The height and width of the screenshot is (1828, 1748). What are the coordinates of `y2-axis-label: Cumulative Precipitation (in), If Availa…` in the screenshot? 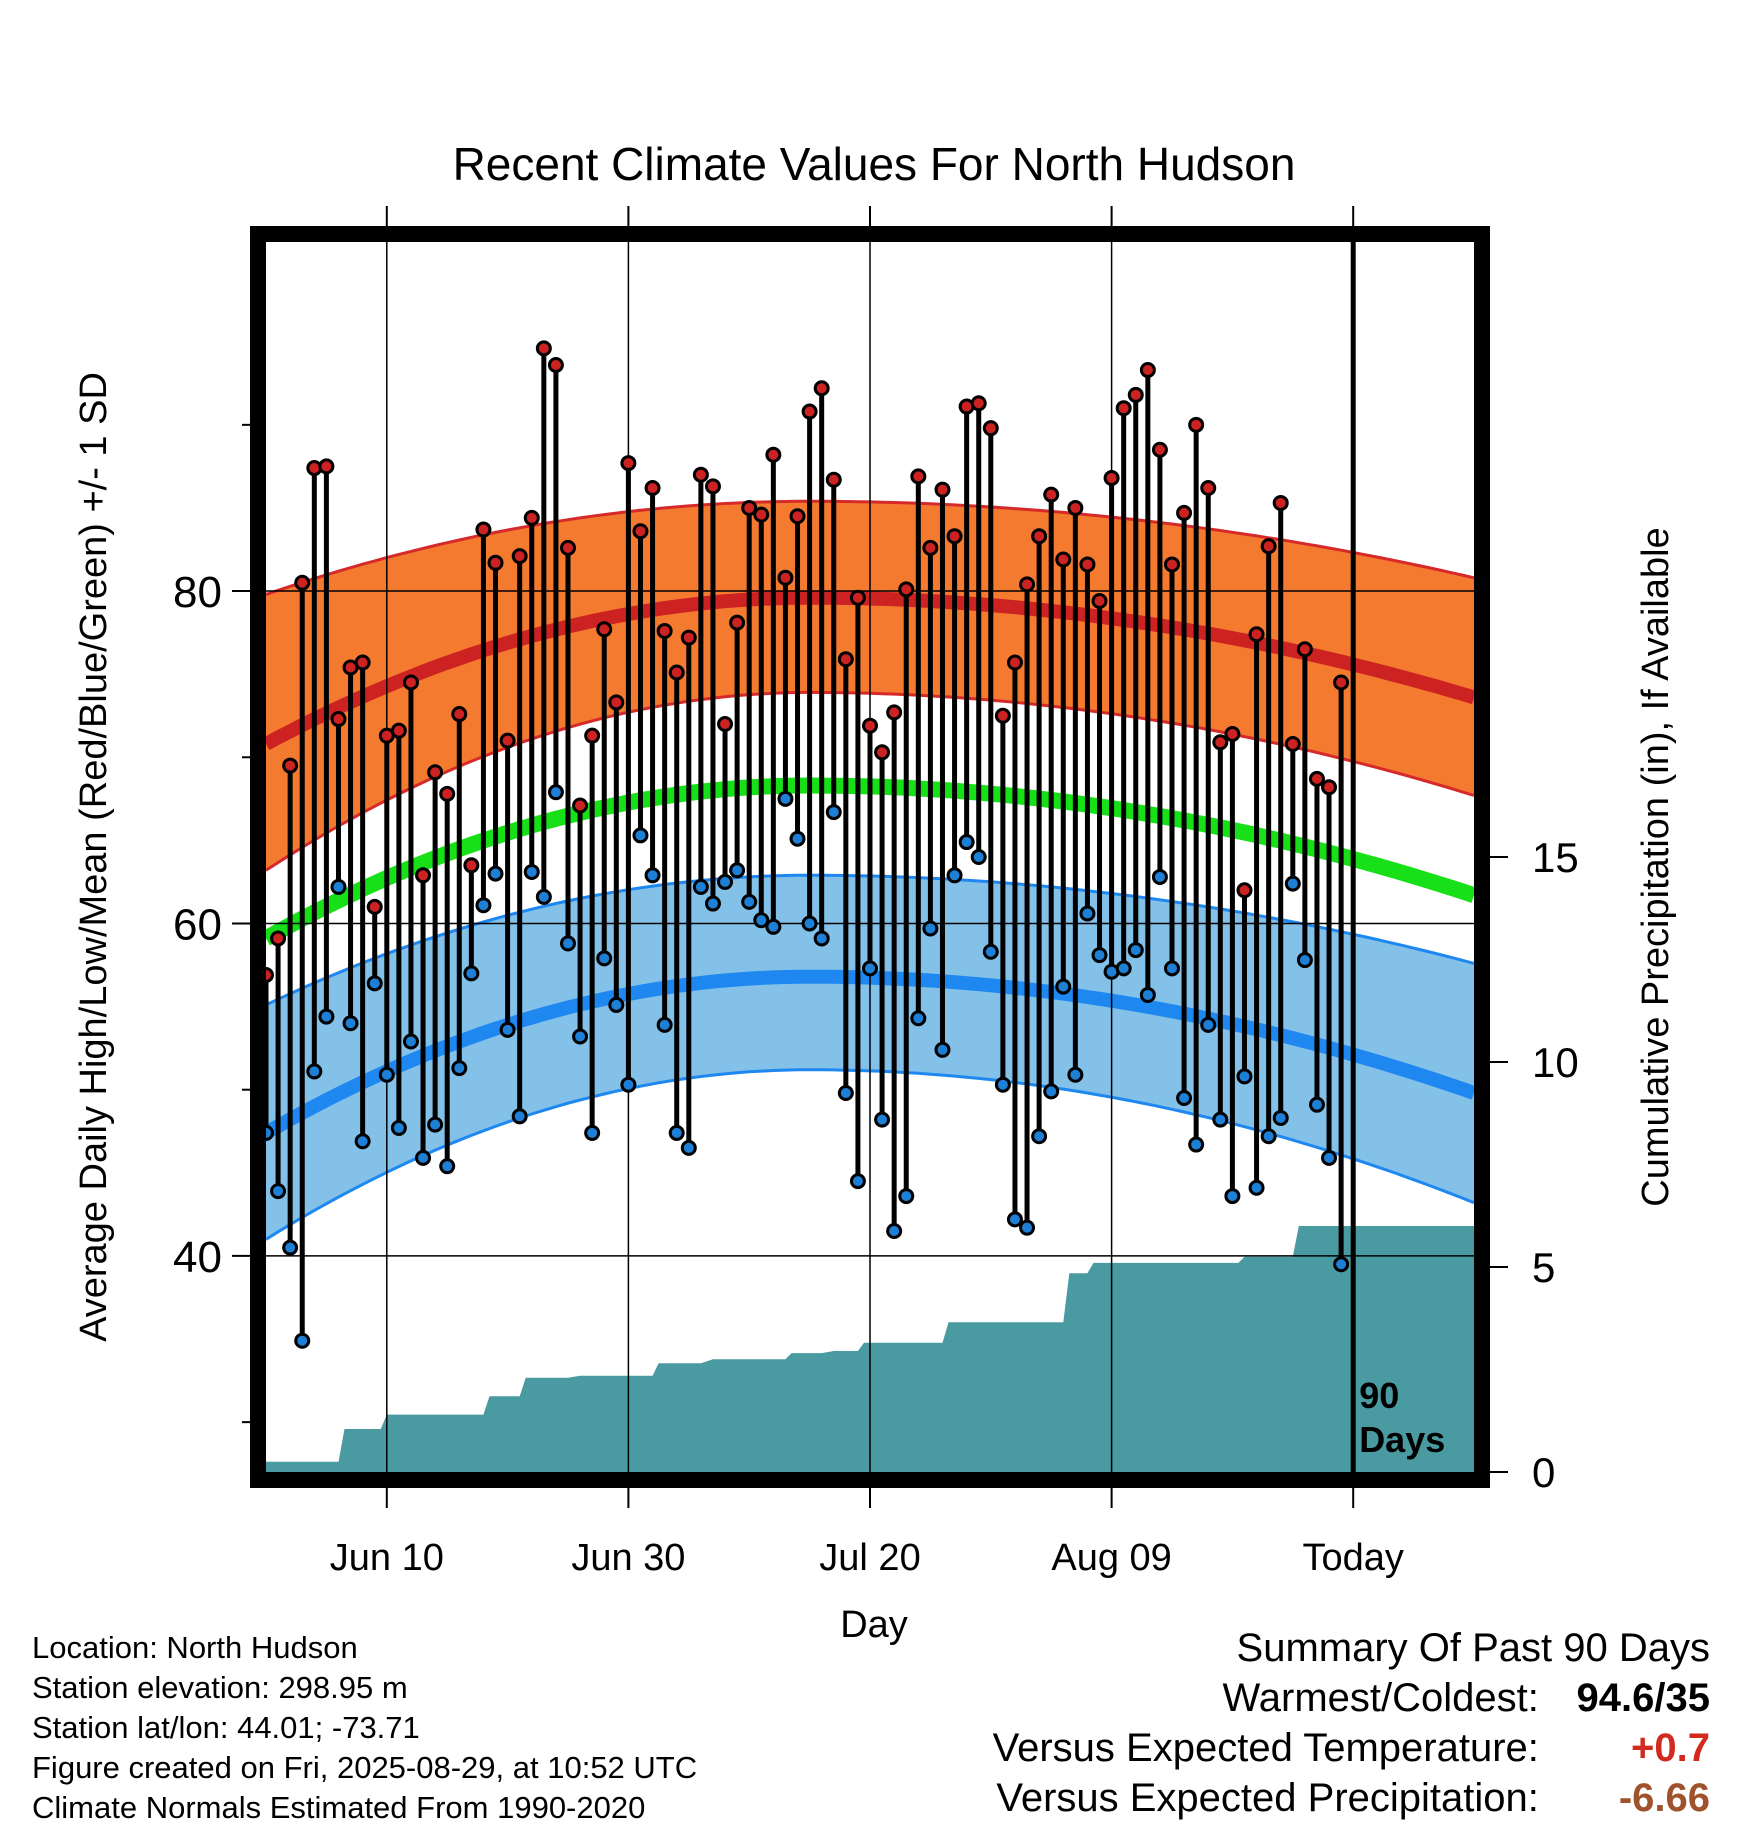 It's located at (1656, 866).